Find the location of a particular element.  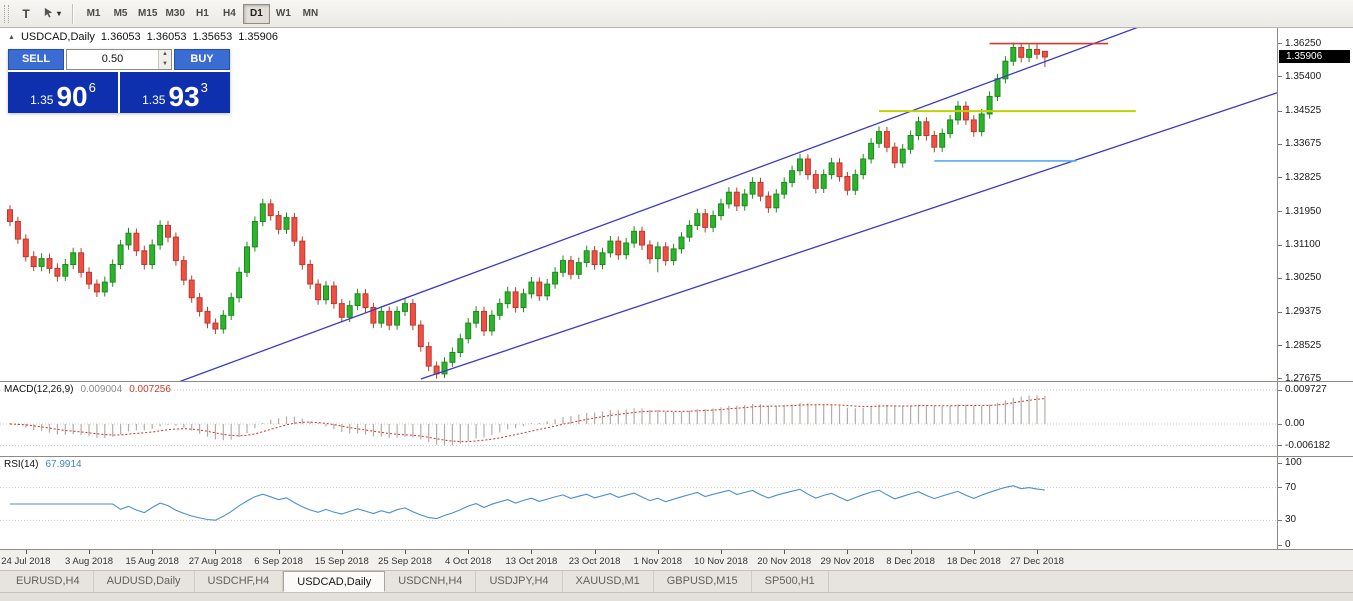

timeframe-button-d1: D1 is located at coordinates (256, 13).